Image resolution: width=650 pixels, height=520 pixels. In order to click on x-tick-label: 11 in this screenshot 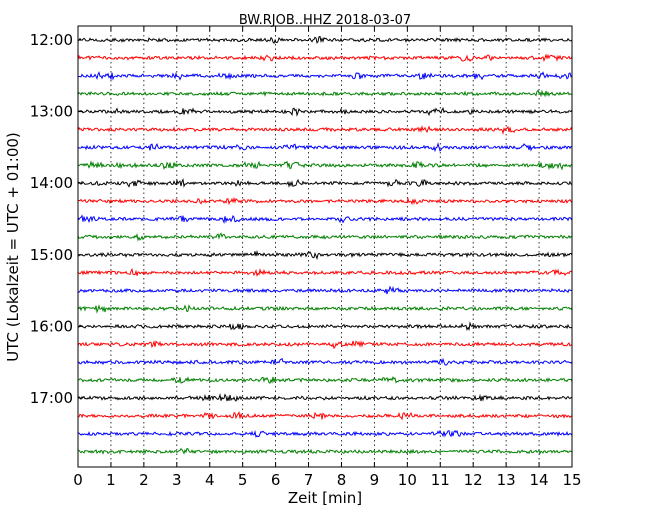, I will do `click(440, 480)`.